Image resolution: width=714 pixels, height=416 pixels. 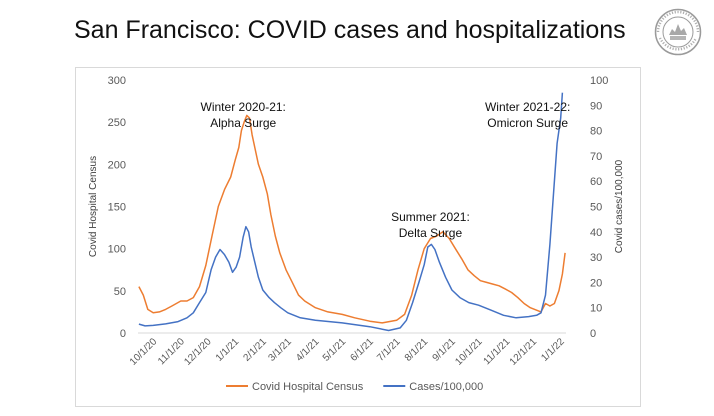 What do you see at coordinates (117, 208) in the screenshot?
I see `y-left-tick-label: 150` at bounding box center [117, 208].